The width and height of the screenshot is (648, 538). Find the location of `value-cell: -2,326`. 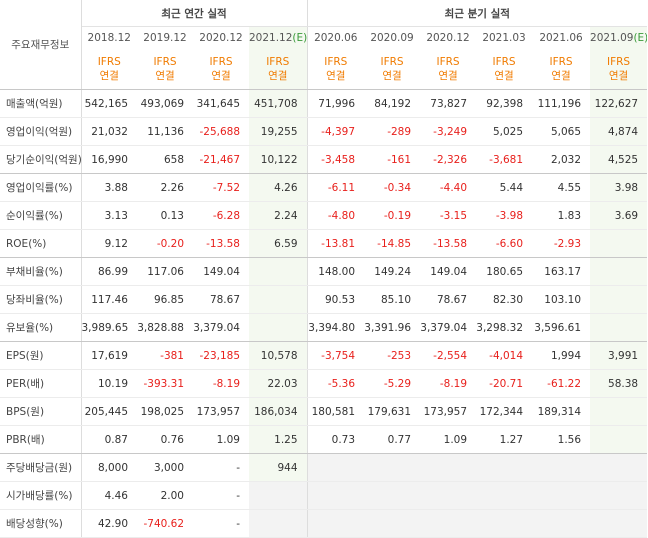

value-cell: -2,326 is located at coordinates (448, 159).